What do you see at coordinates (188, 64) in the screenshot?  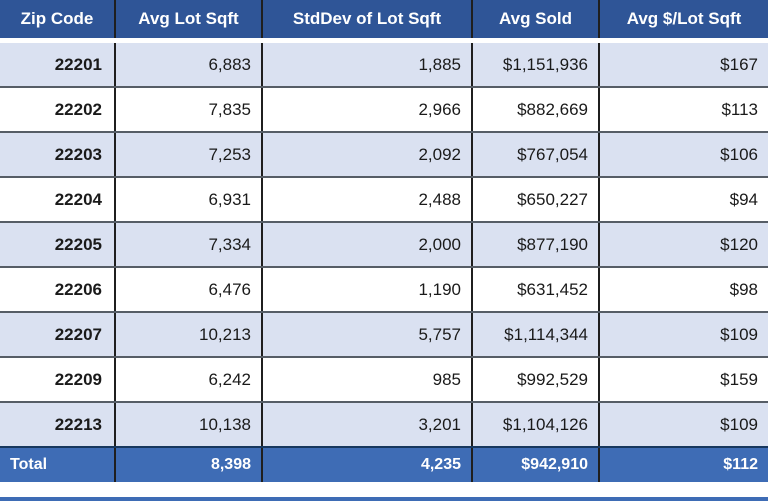 I see `avg-lot-sqft-cell: 6,883` at bounding box center [188, 64].